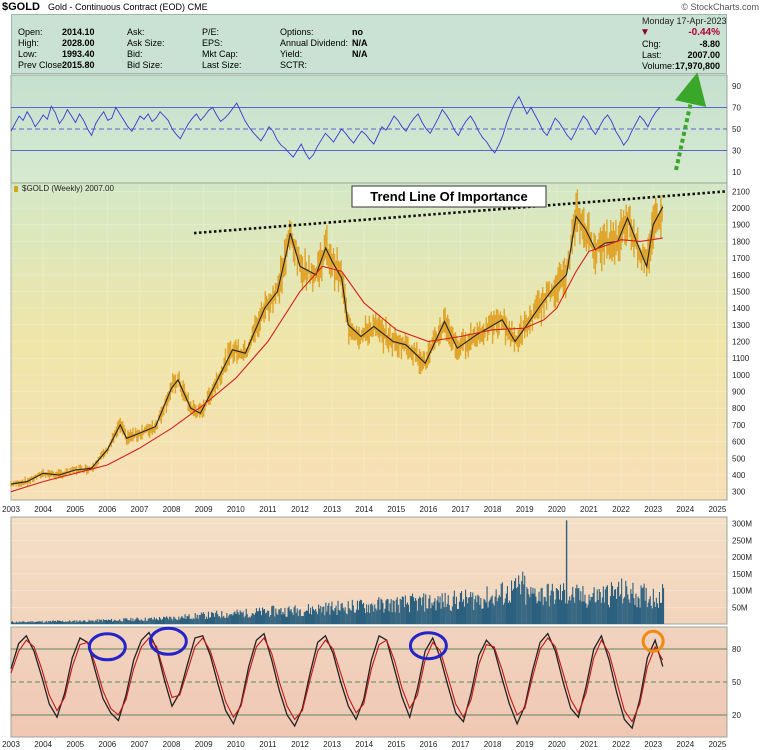 This screenshot has width=765, height=750. What do you see at coordinates (360, 43) in the screenshot?
I see `quote-value: N/A` at bounding box center [360, 43].